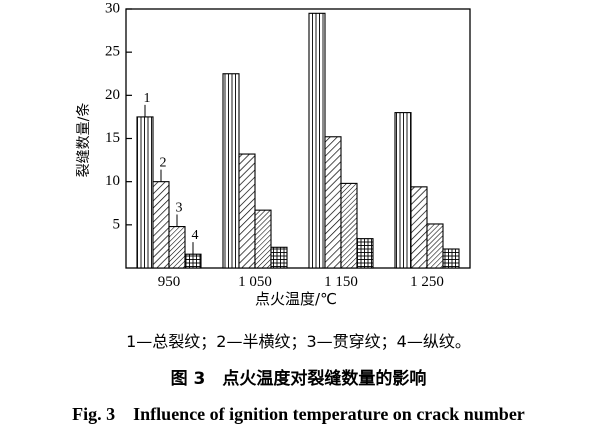 Image resolution: width=597 pixels, height=436 pixels. Describe the element at coordinates (112, 138) in the screenshot. I see `y-tick-label: 15` at that location.